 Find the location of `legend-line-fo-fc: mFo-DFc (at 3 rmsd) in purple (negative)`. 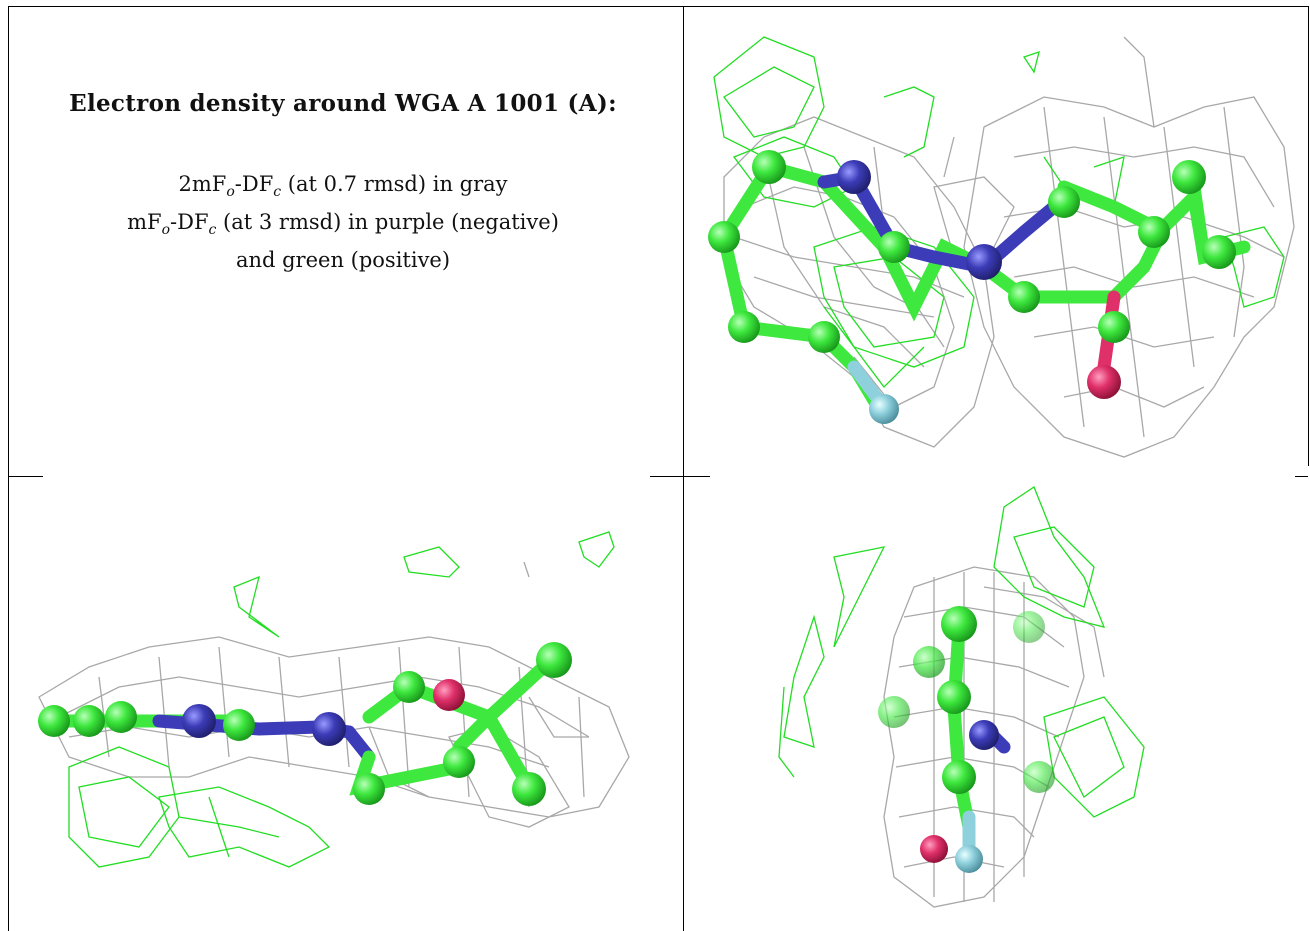

legend-line-fo-fc: mFo-DFc (at 3 rmsd) in purple (negative) is located at coordinates (343, 226).